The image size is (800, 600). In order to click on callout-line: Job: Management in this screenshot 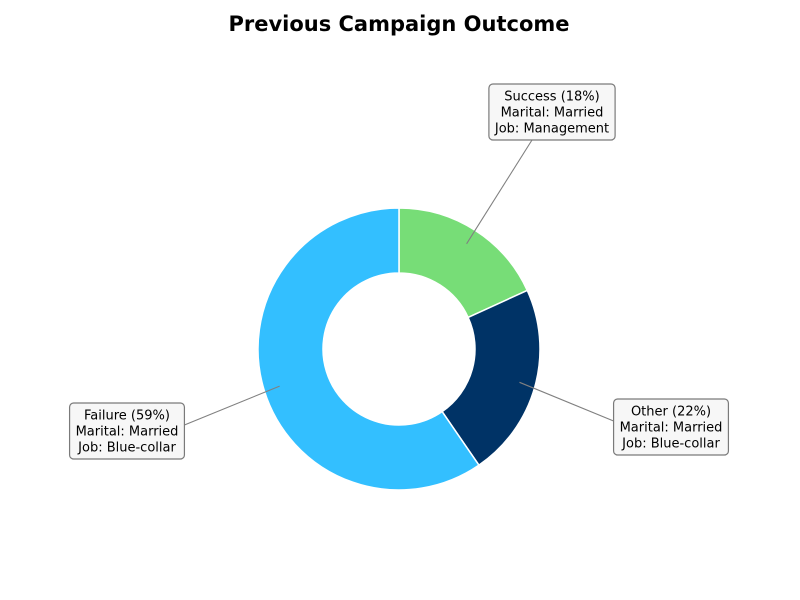, I will do `click(551, 128)`.